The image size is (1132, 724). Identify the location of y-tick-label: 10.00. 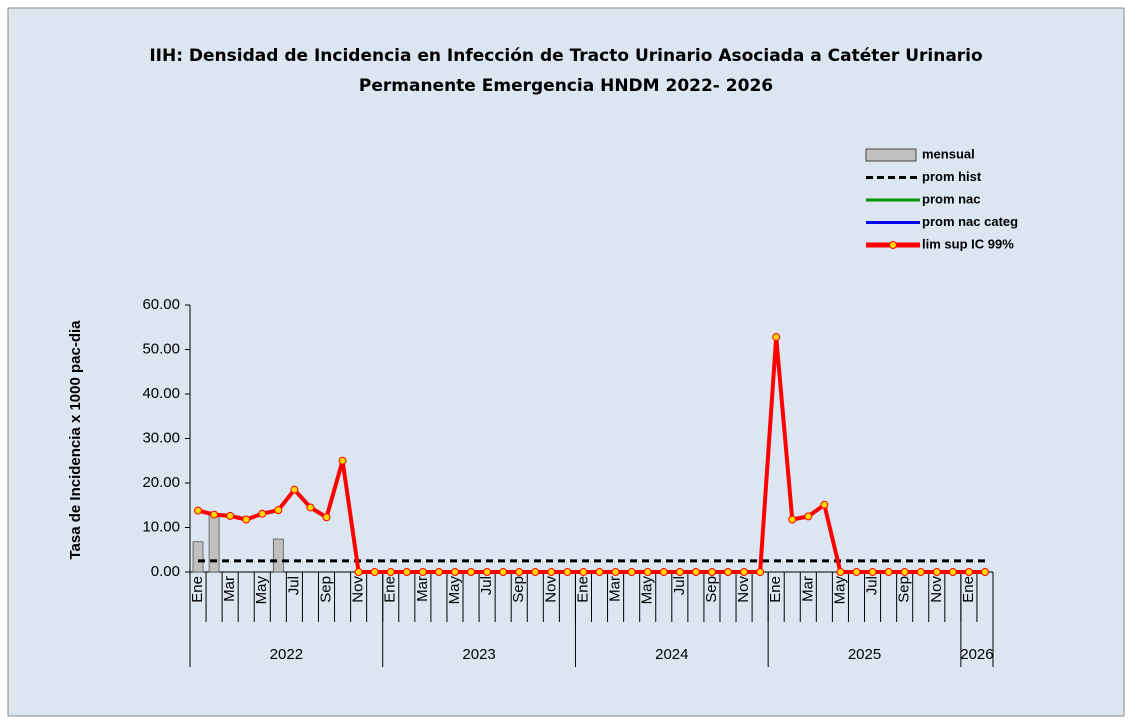
(161, 526).